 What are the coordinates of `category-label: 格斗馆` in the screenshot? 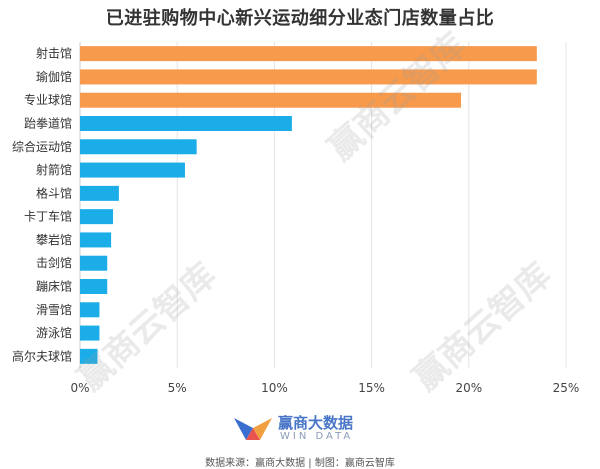 It's located at (54, 192).